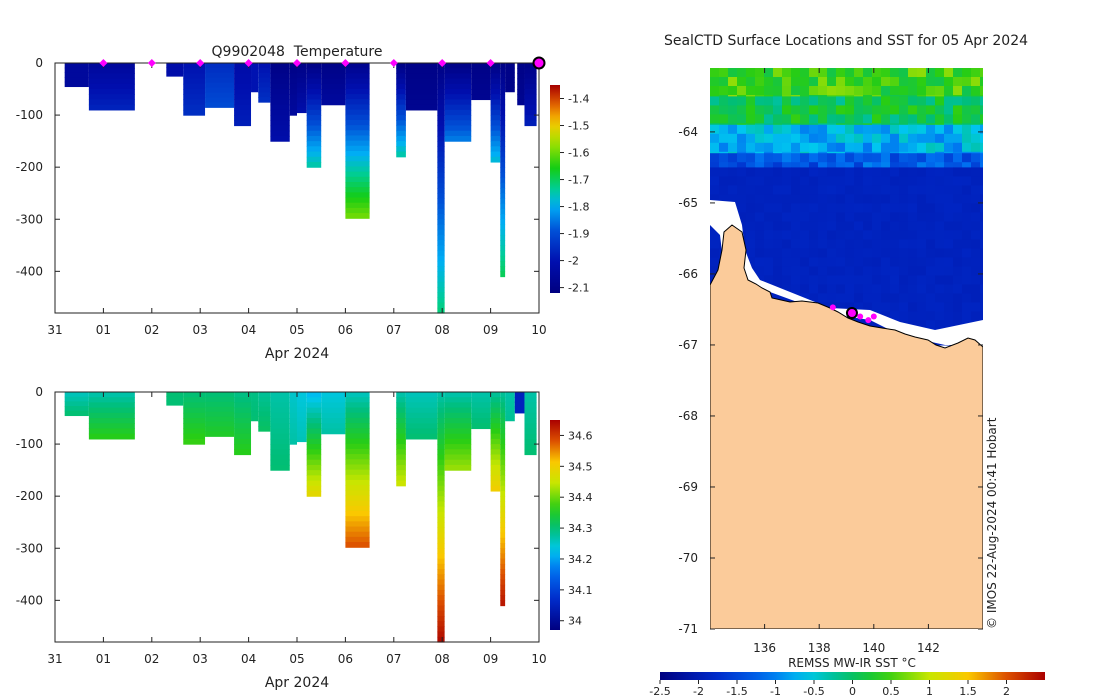 The width and height of the screenshot is (1100, 700). What do you see at coordinates (736, 691) in the screenshot?
I see `sst-colorbar-tick-label: -1.5` at bounding box center [736, 691].